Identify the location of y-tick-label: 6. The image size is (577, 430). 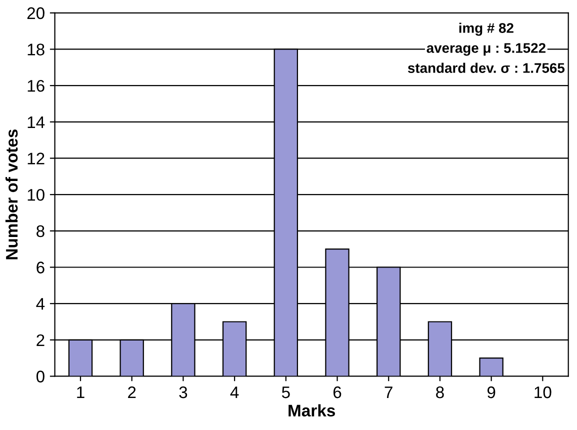
(40, 268).